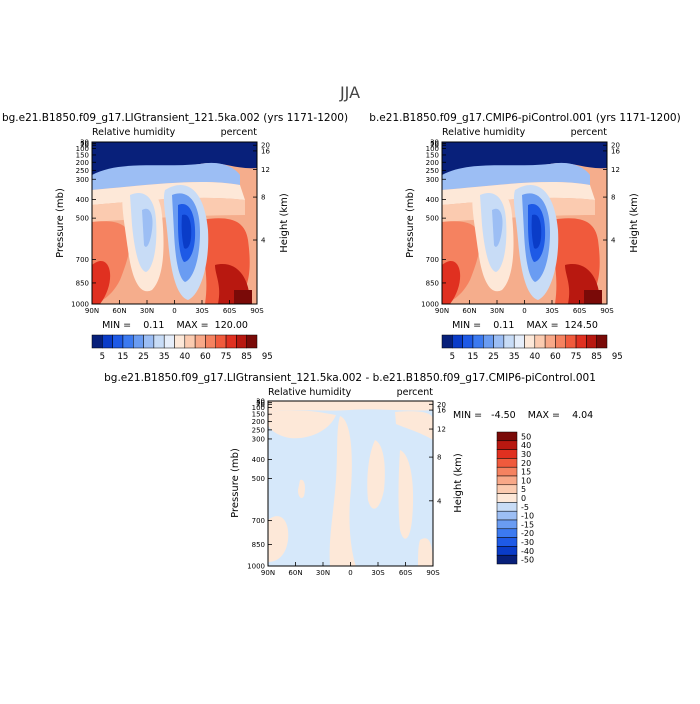 The image size is (700, 704). What do you see at coordinates (349, 92) in the screenshot?
I see `figure-title: JJA` at bounding box center [349, 92].